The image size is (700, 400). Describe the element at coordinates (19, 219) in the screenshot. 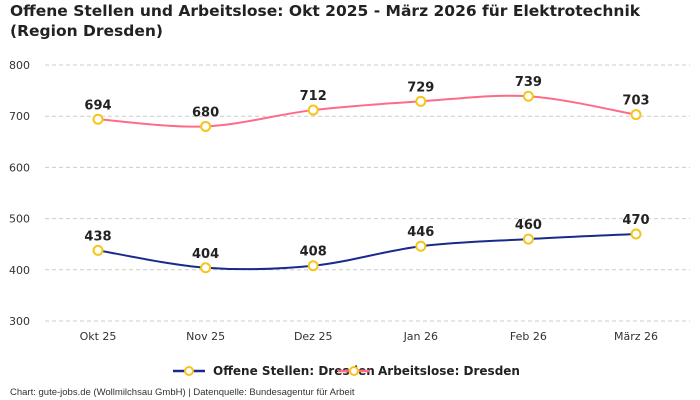

I see `y-tick-label: 500` at that location.